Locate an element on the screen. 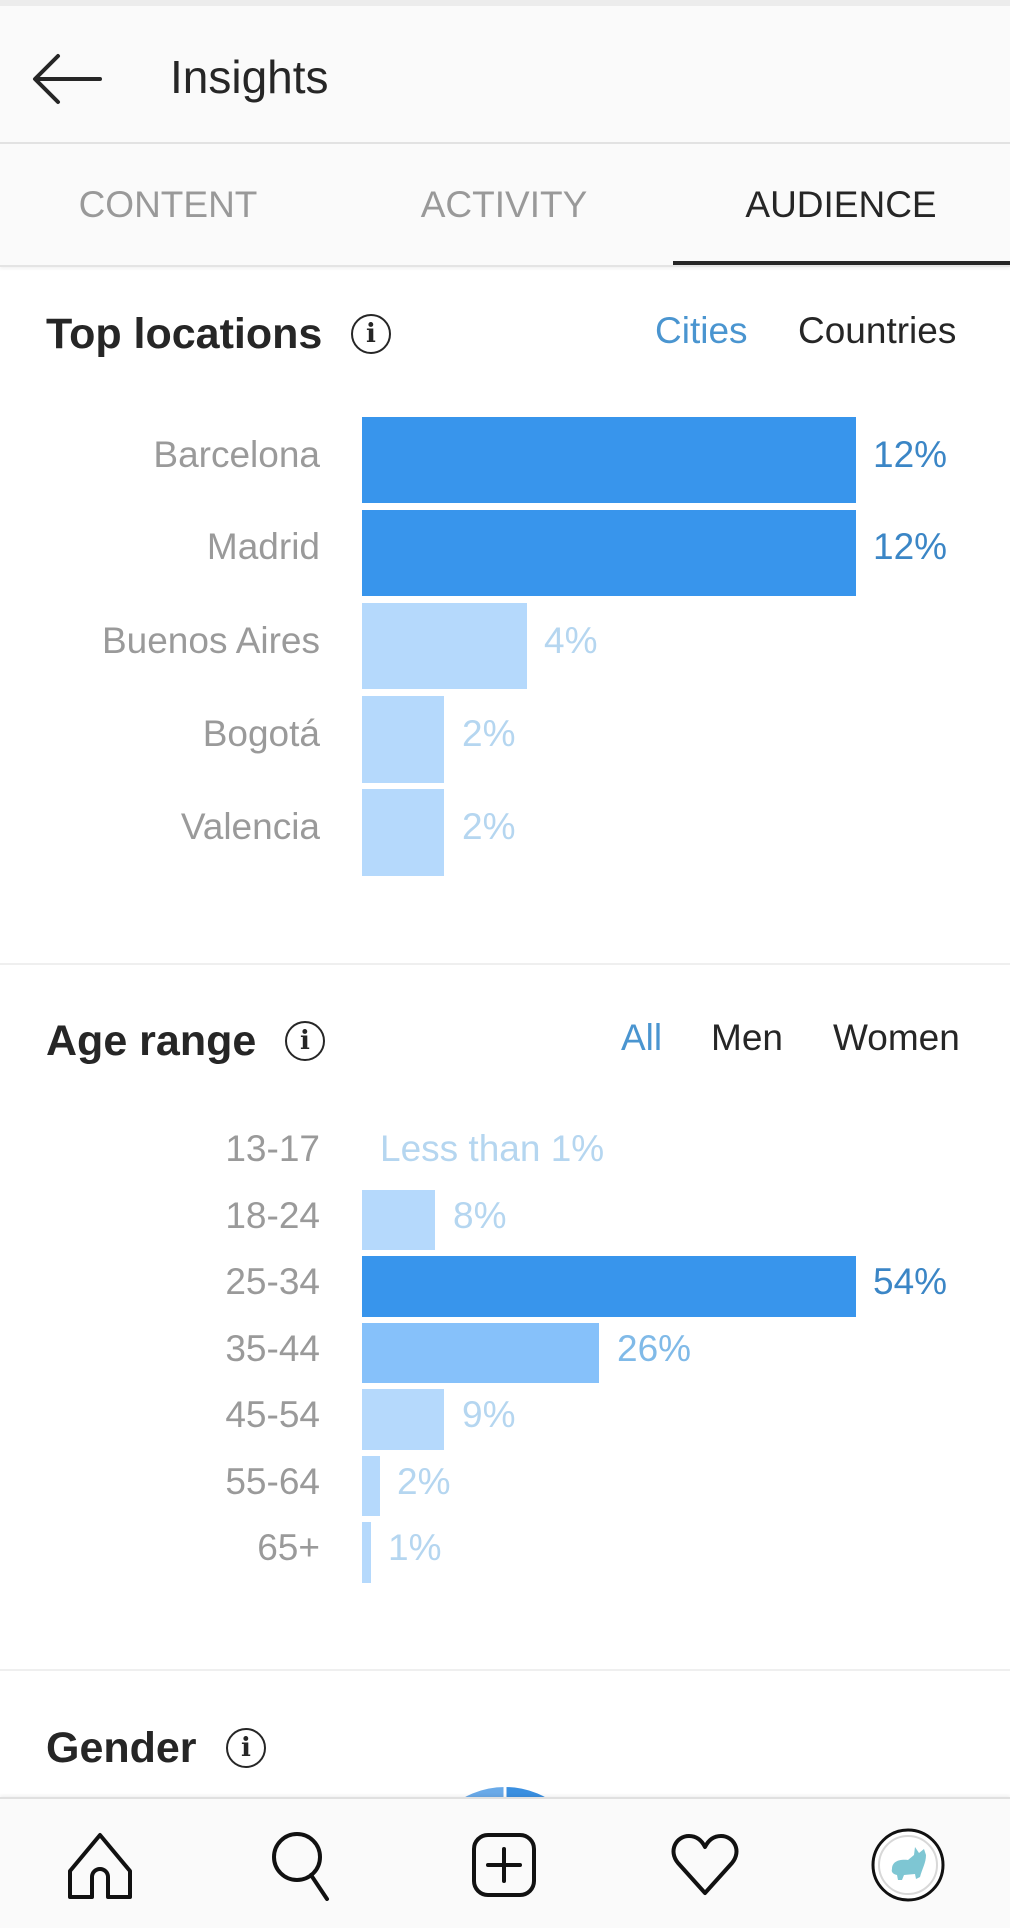 This screenshot has width=1010, height=1928. age-label: 13-17 is located at coordinates (272, 1148).